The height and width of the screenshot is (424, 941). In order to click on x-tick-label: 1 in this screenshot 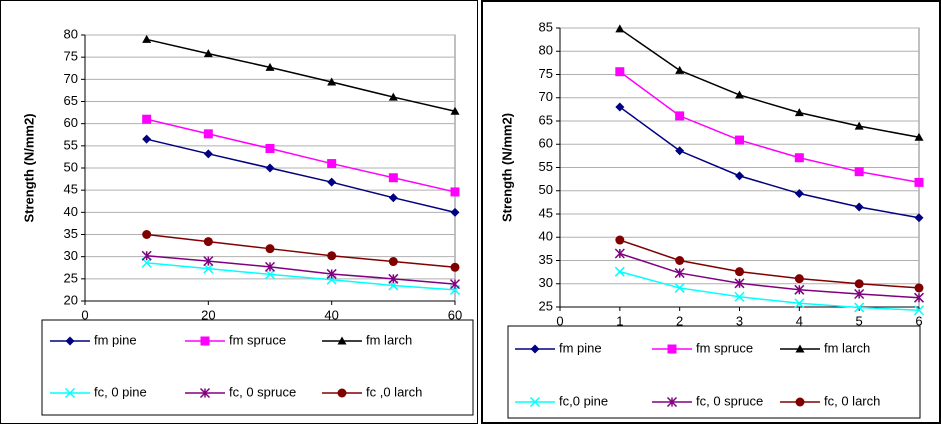, I will do `click(619, 320)`.